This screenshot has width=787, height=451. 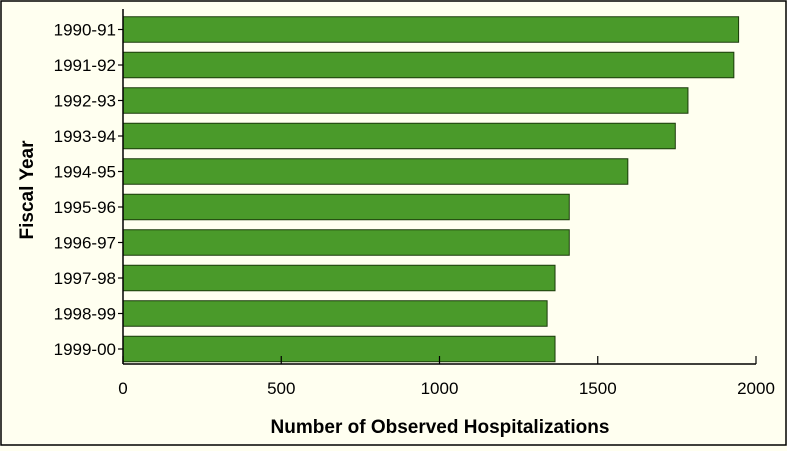 What do you see at coordinates (756, 388) in the screenshot?
I see `x-tick-label: 2000` at bounding box center [756, 388].